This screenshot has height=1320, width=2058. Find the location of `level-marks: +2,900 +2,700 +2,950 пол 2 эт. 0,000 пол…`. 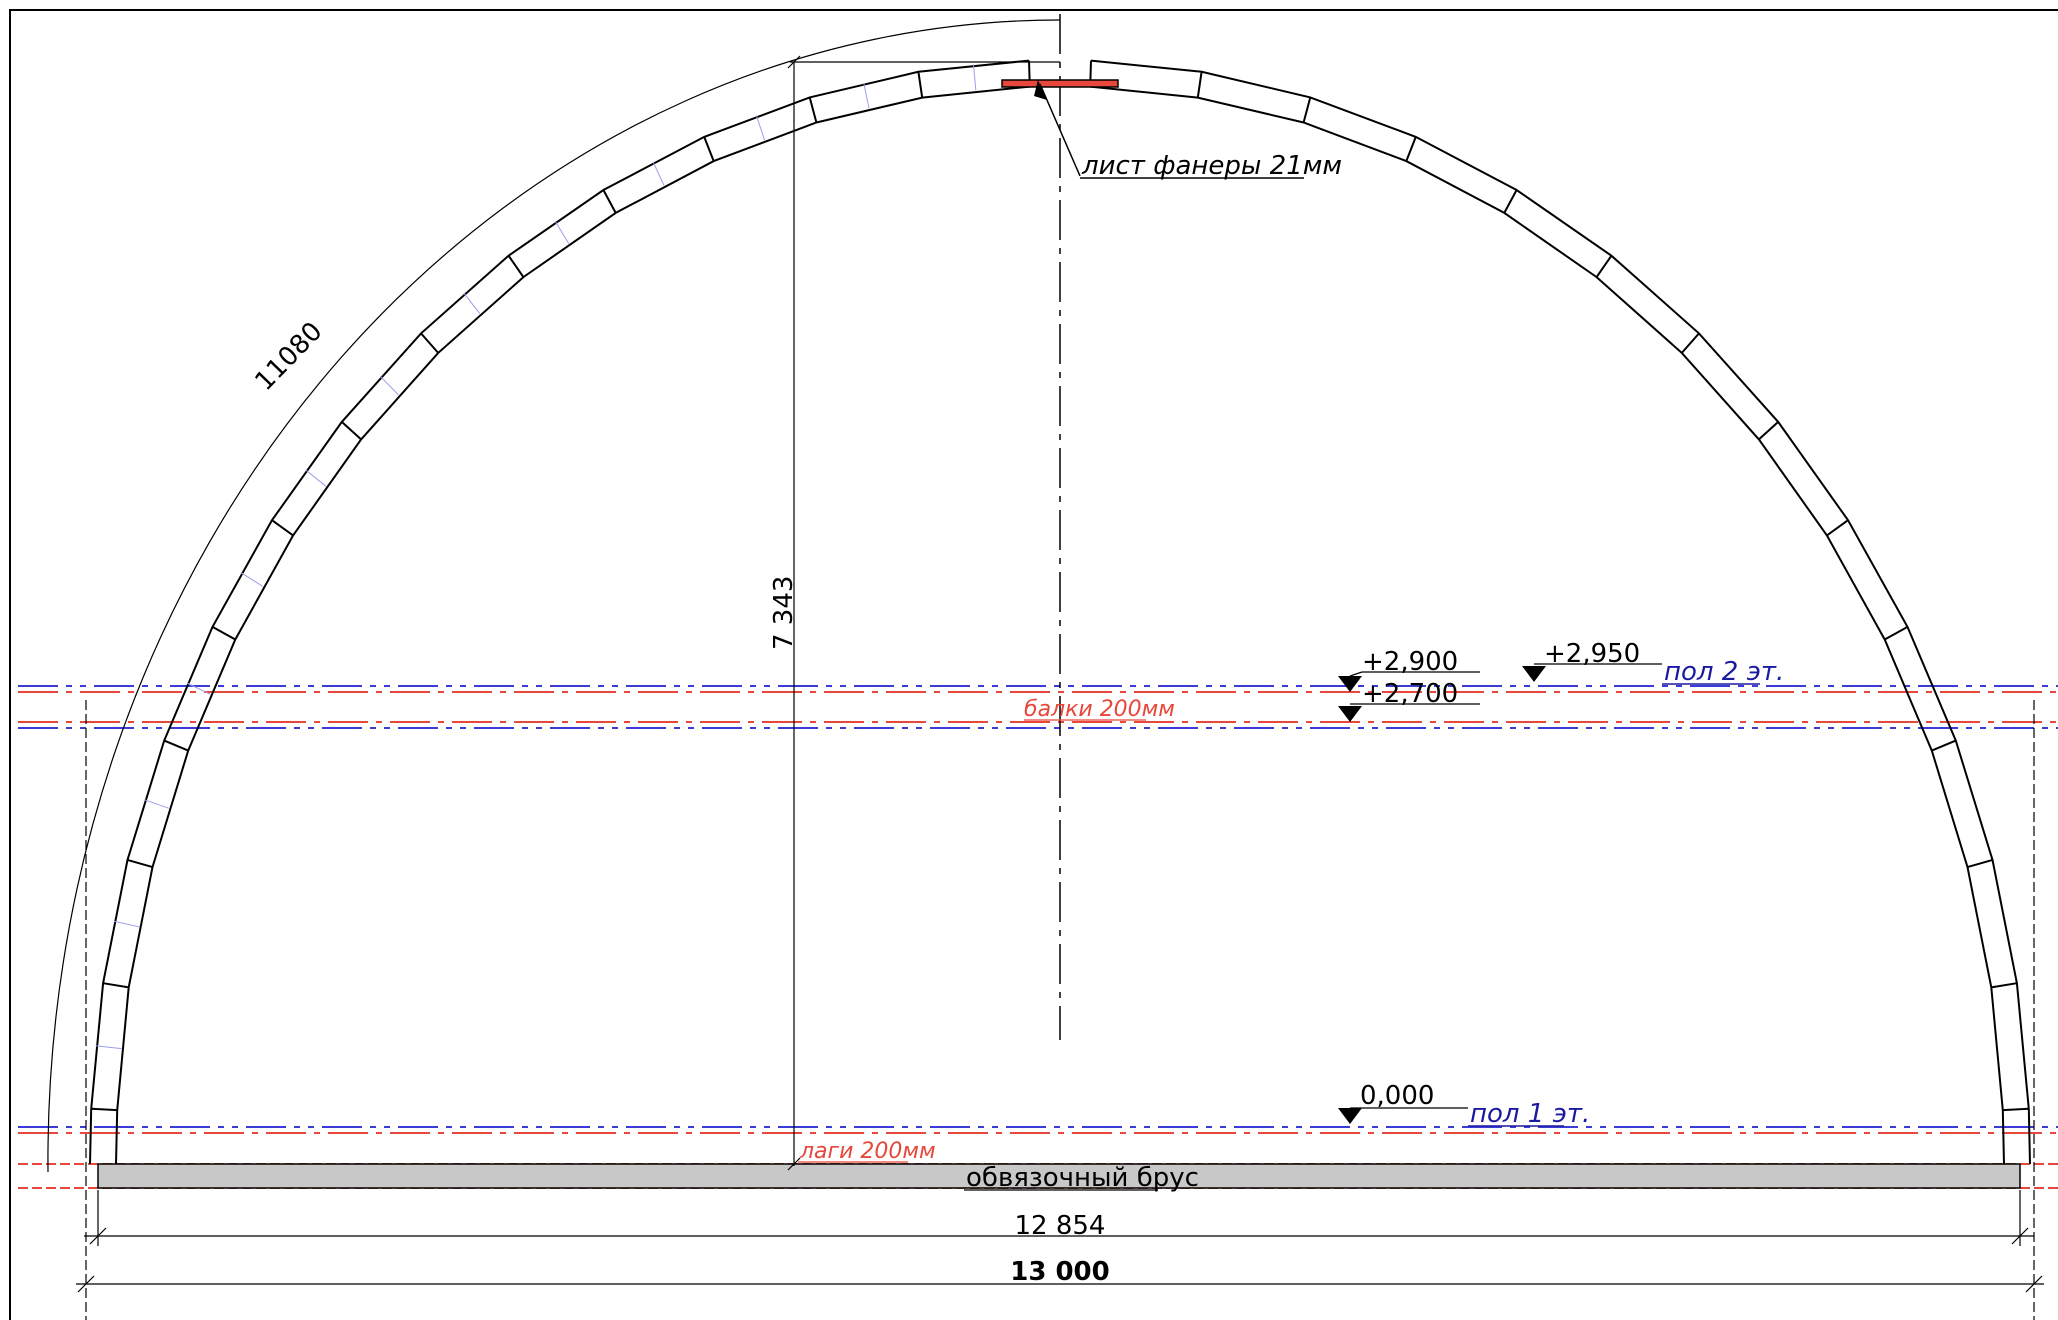

level-marks: +2,900 +2,700 +2,950 пол 2 эт. 0,000 пол… is located at coordinates (1561, 884).